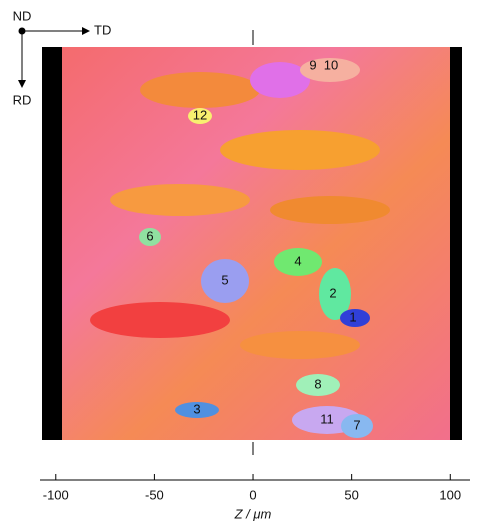  I want to click on x-axis-label: Z / μm, so click(253, 513).